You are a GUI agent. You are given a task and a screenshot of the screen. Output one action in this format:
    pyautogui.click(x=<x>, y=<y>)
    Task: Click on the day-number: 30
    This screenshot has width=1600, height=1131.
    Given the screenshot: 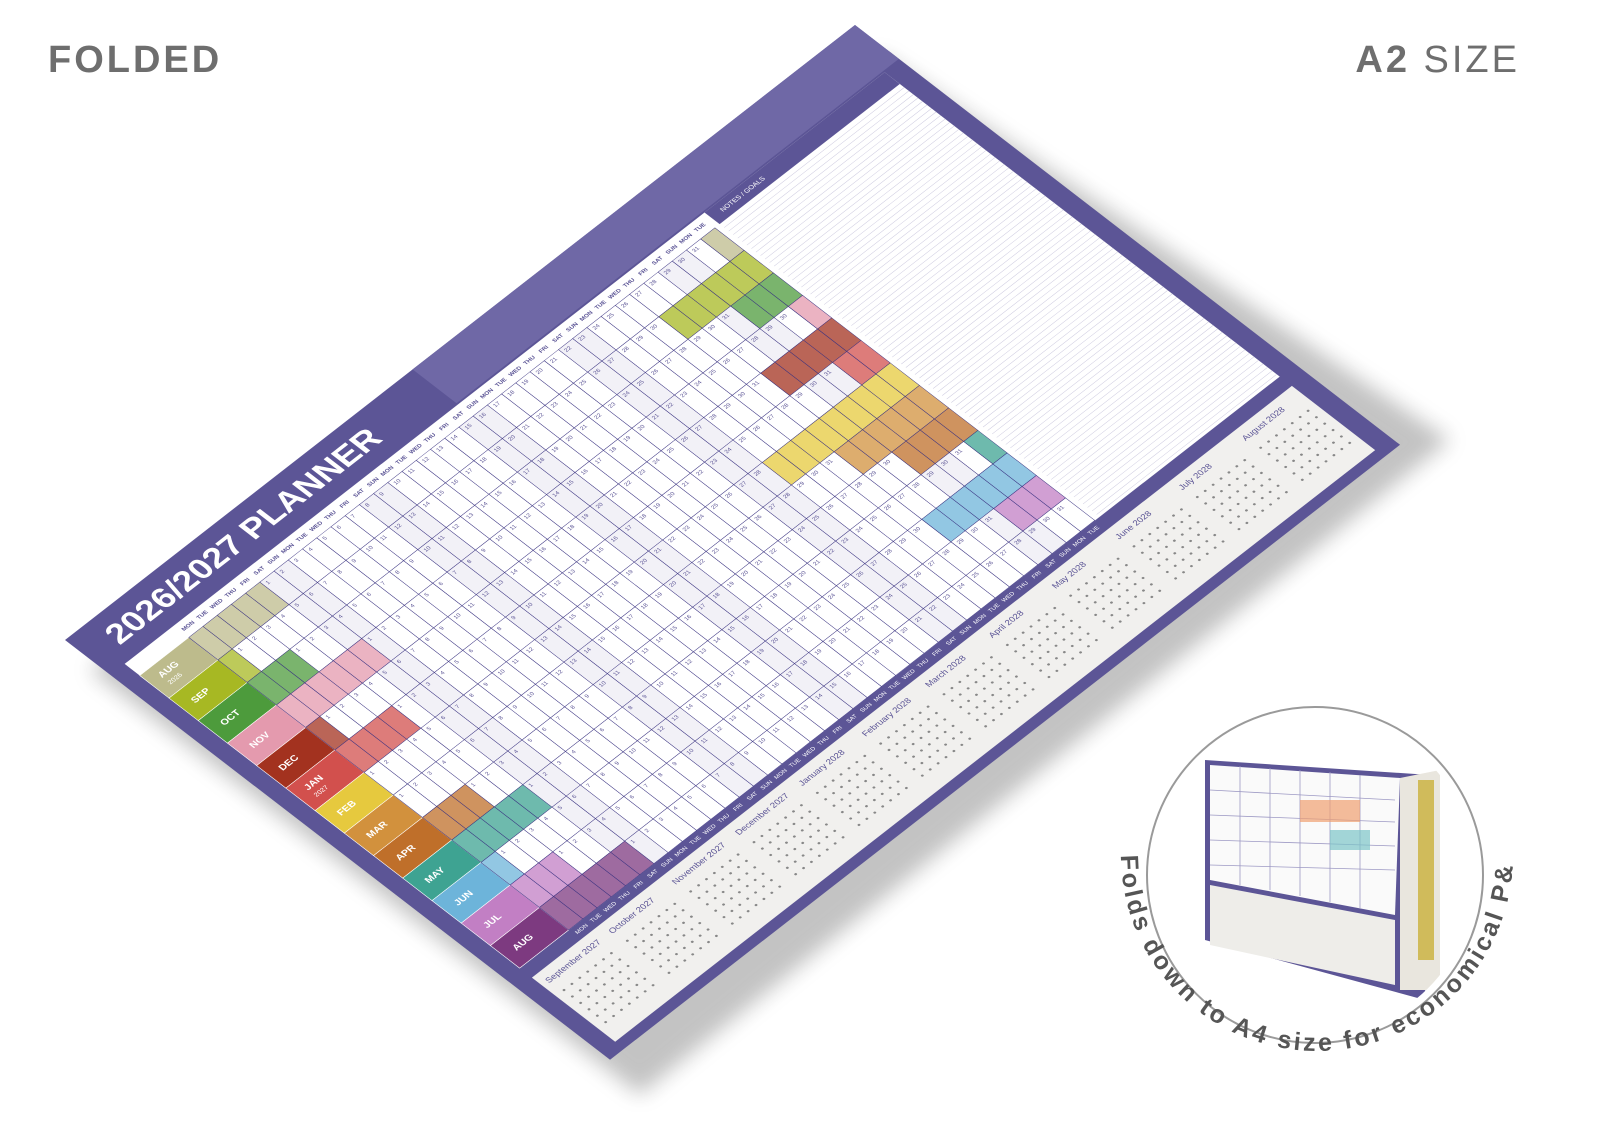 What is the action you would take?
    pyautogui.click(x=682, y=261)
    